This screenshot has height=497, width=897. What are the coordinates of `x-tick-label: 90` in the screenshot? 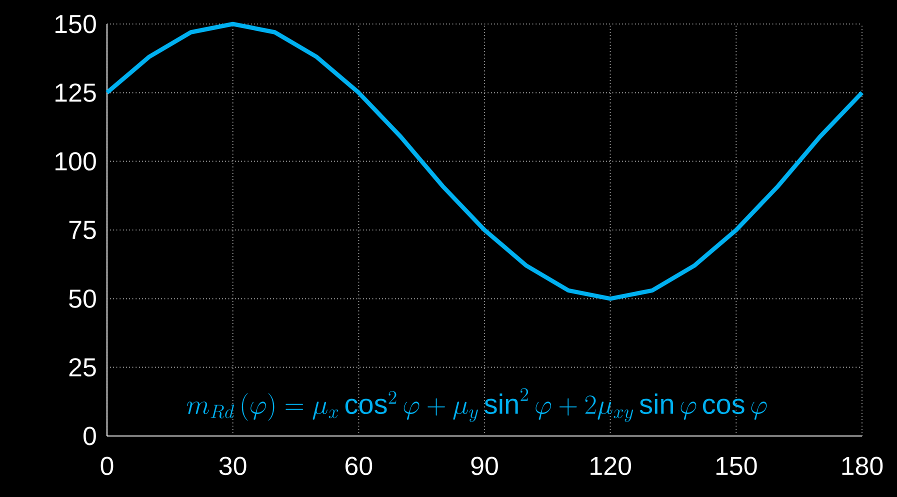 It's located at (484, 466).